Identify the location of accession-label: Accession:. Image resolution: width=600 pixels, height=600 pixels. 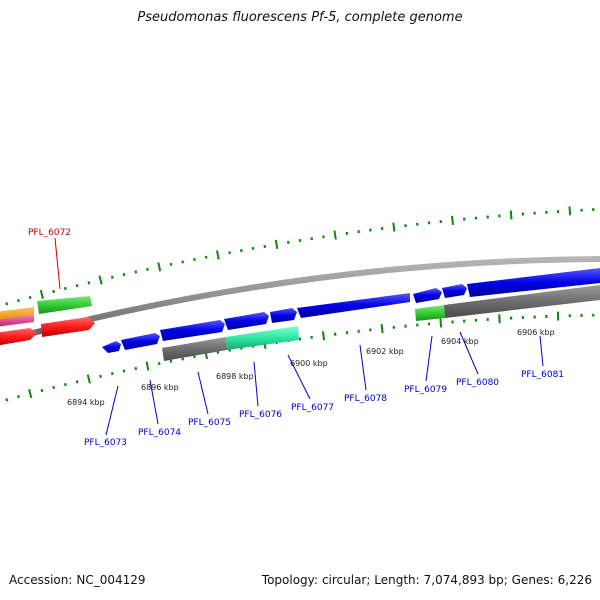
(41, 580).